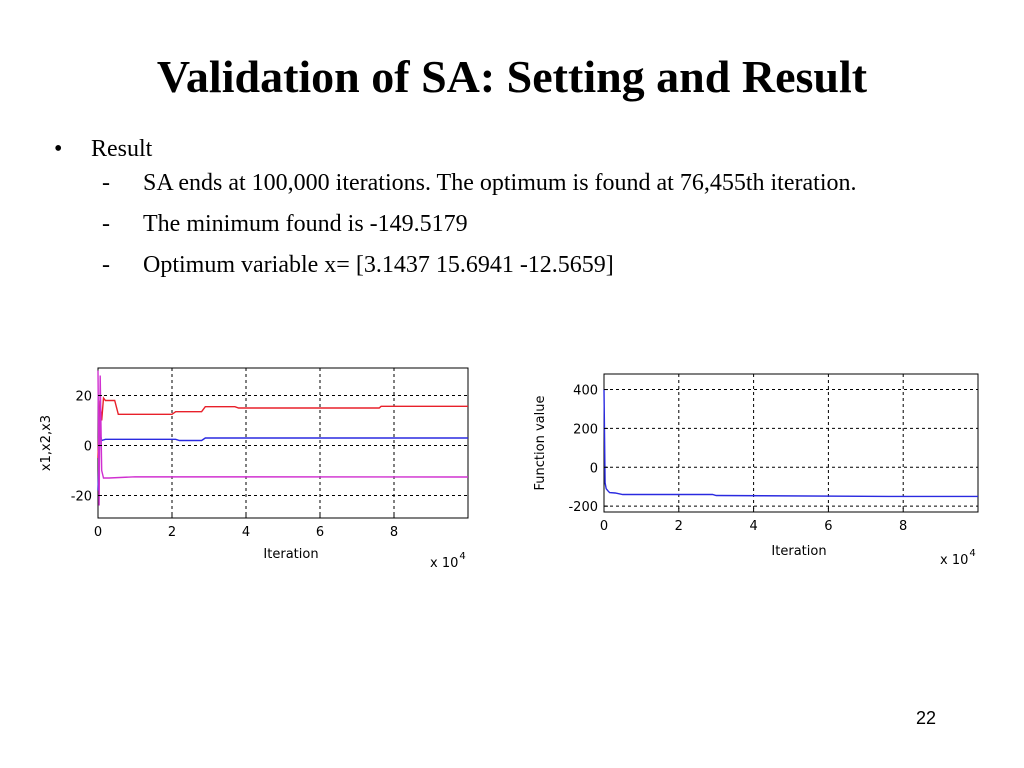  I want to click on y-tick-label: 20, so click(83, 397).